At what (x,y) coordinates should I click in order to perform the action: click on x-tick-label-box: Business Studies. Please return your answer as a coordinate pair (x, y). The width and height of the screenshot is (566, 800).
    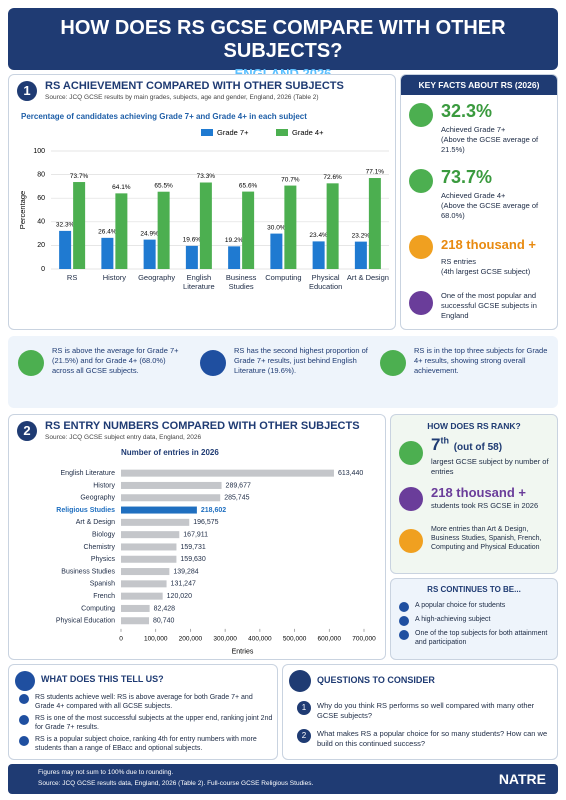
    Looking at the image, I should click on (241, 282).